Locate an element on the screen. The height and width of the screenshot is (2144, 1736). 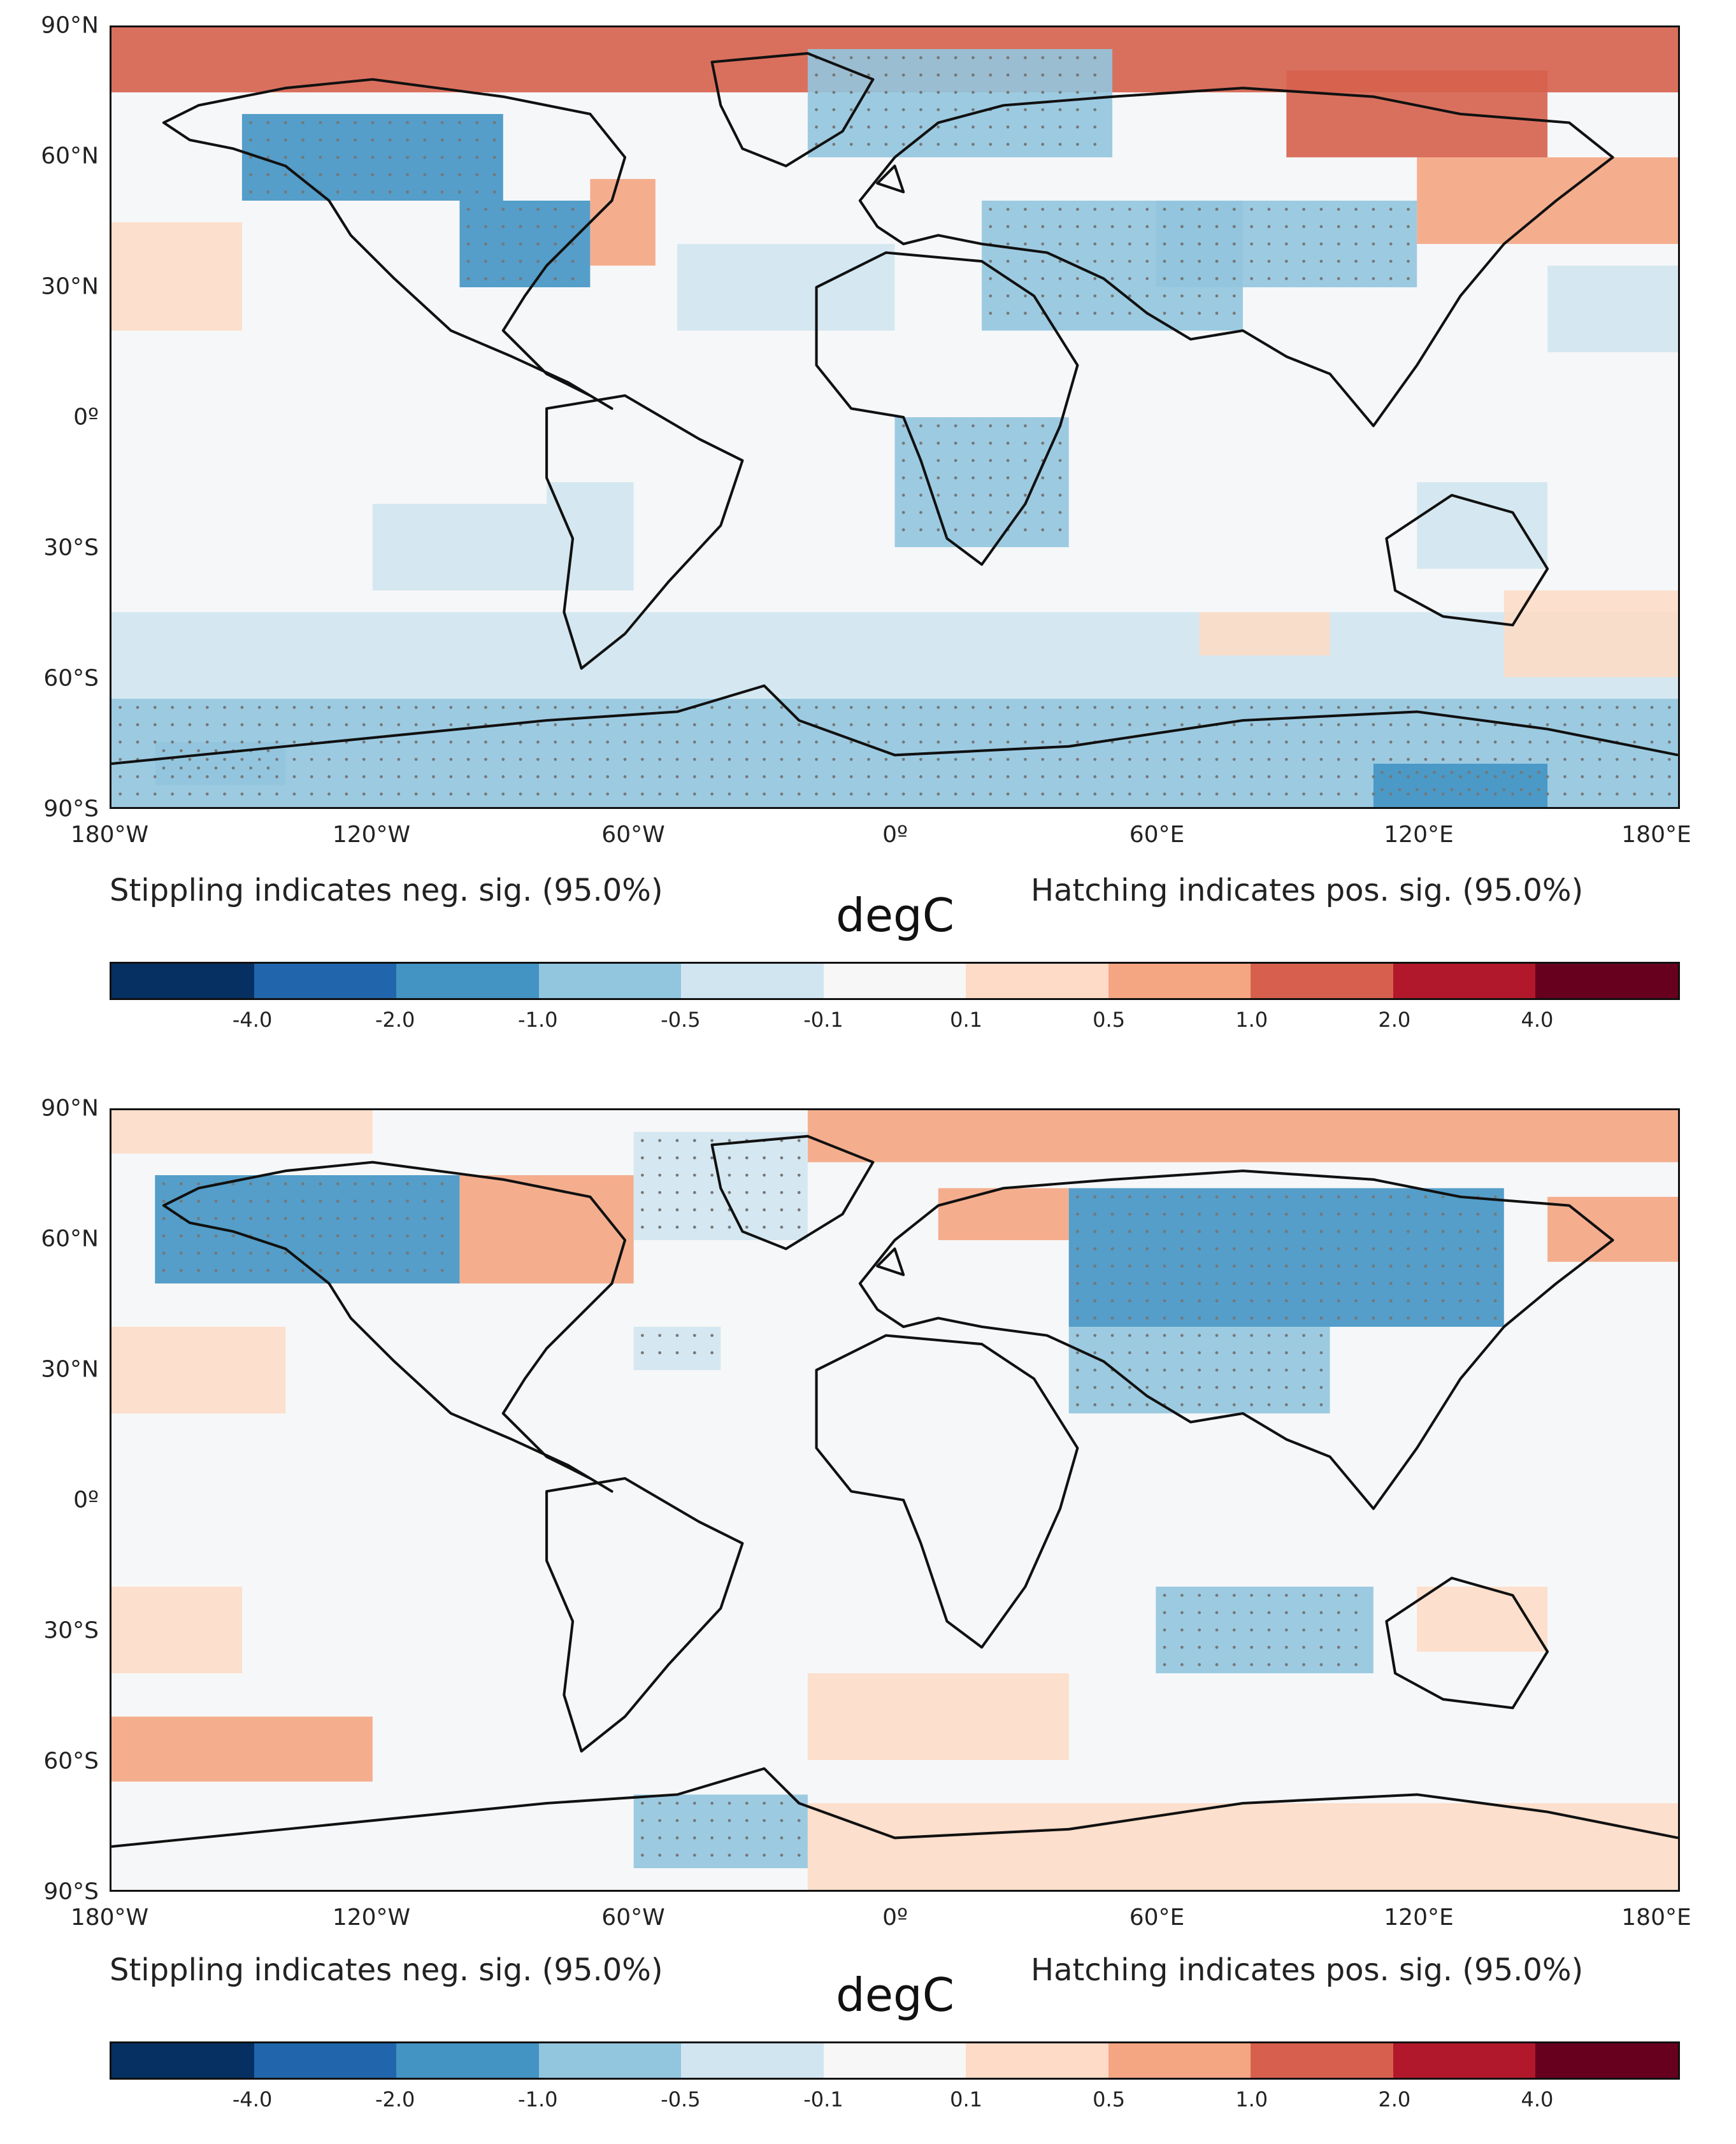
colorbar-tick-label: 1.0 is located at coordinates (1251, 2099).